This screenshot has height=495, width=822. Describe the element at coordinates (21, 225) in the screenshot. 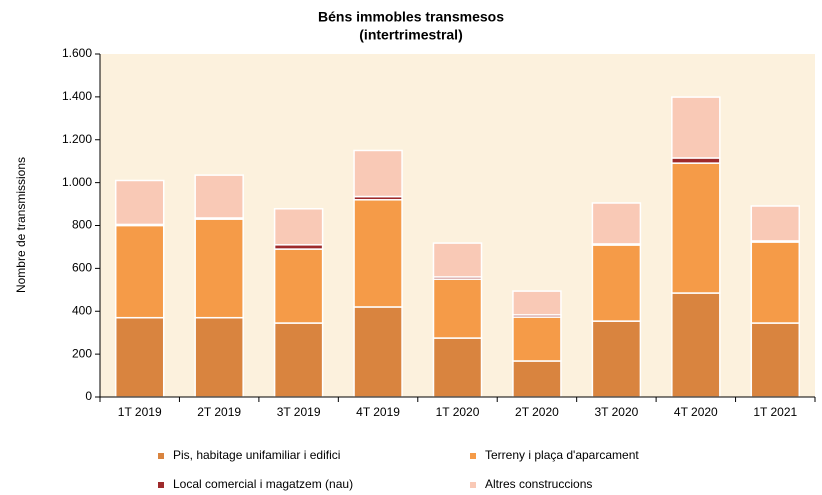

I see `y-axis-label: Nombre de transmissions` at that location.